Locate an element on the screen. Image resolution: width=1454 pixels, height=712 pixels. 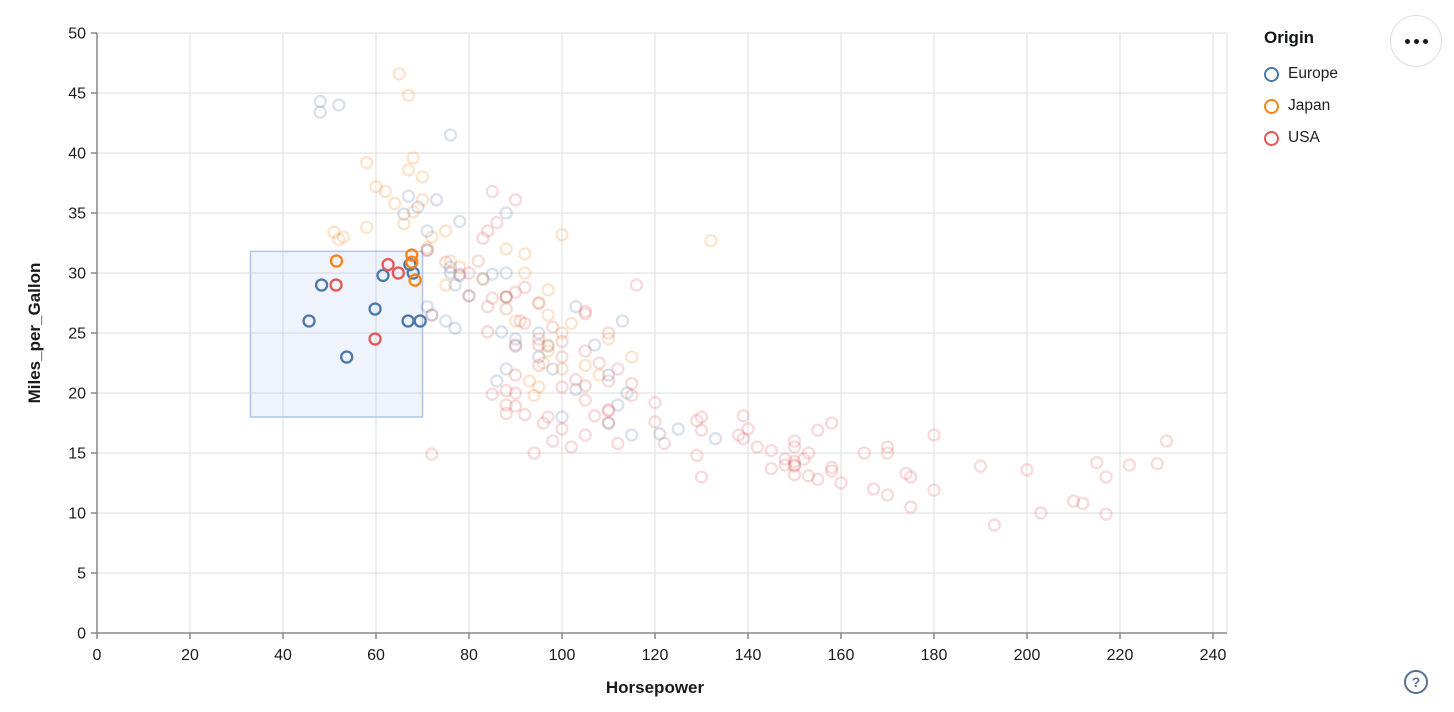
legend-item-europe: Europe is located at coordinates (1301, 74).